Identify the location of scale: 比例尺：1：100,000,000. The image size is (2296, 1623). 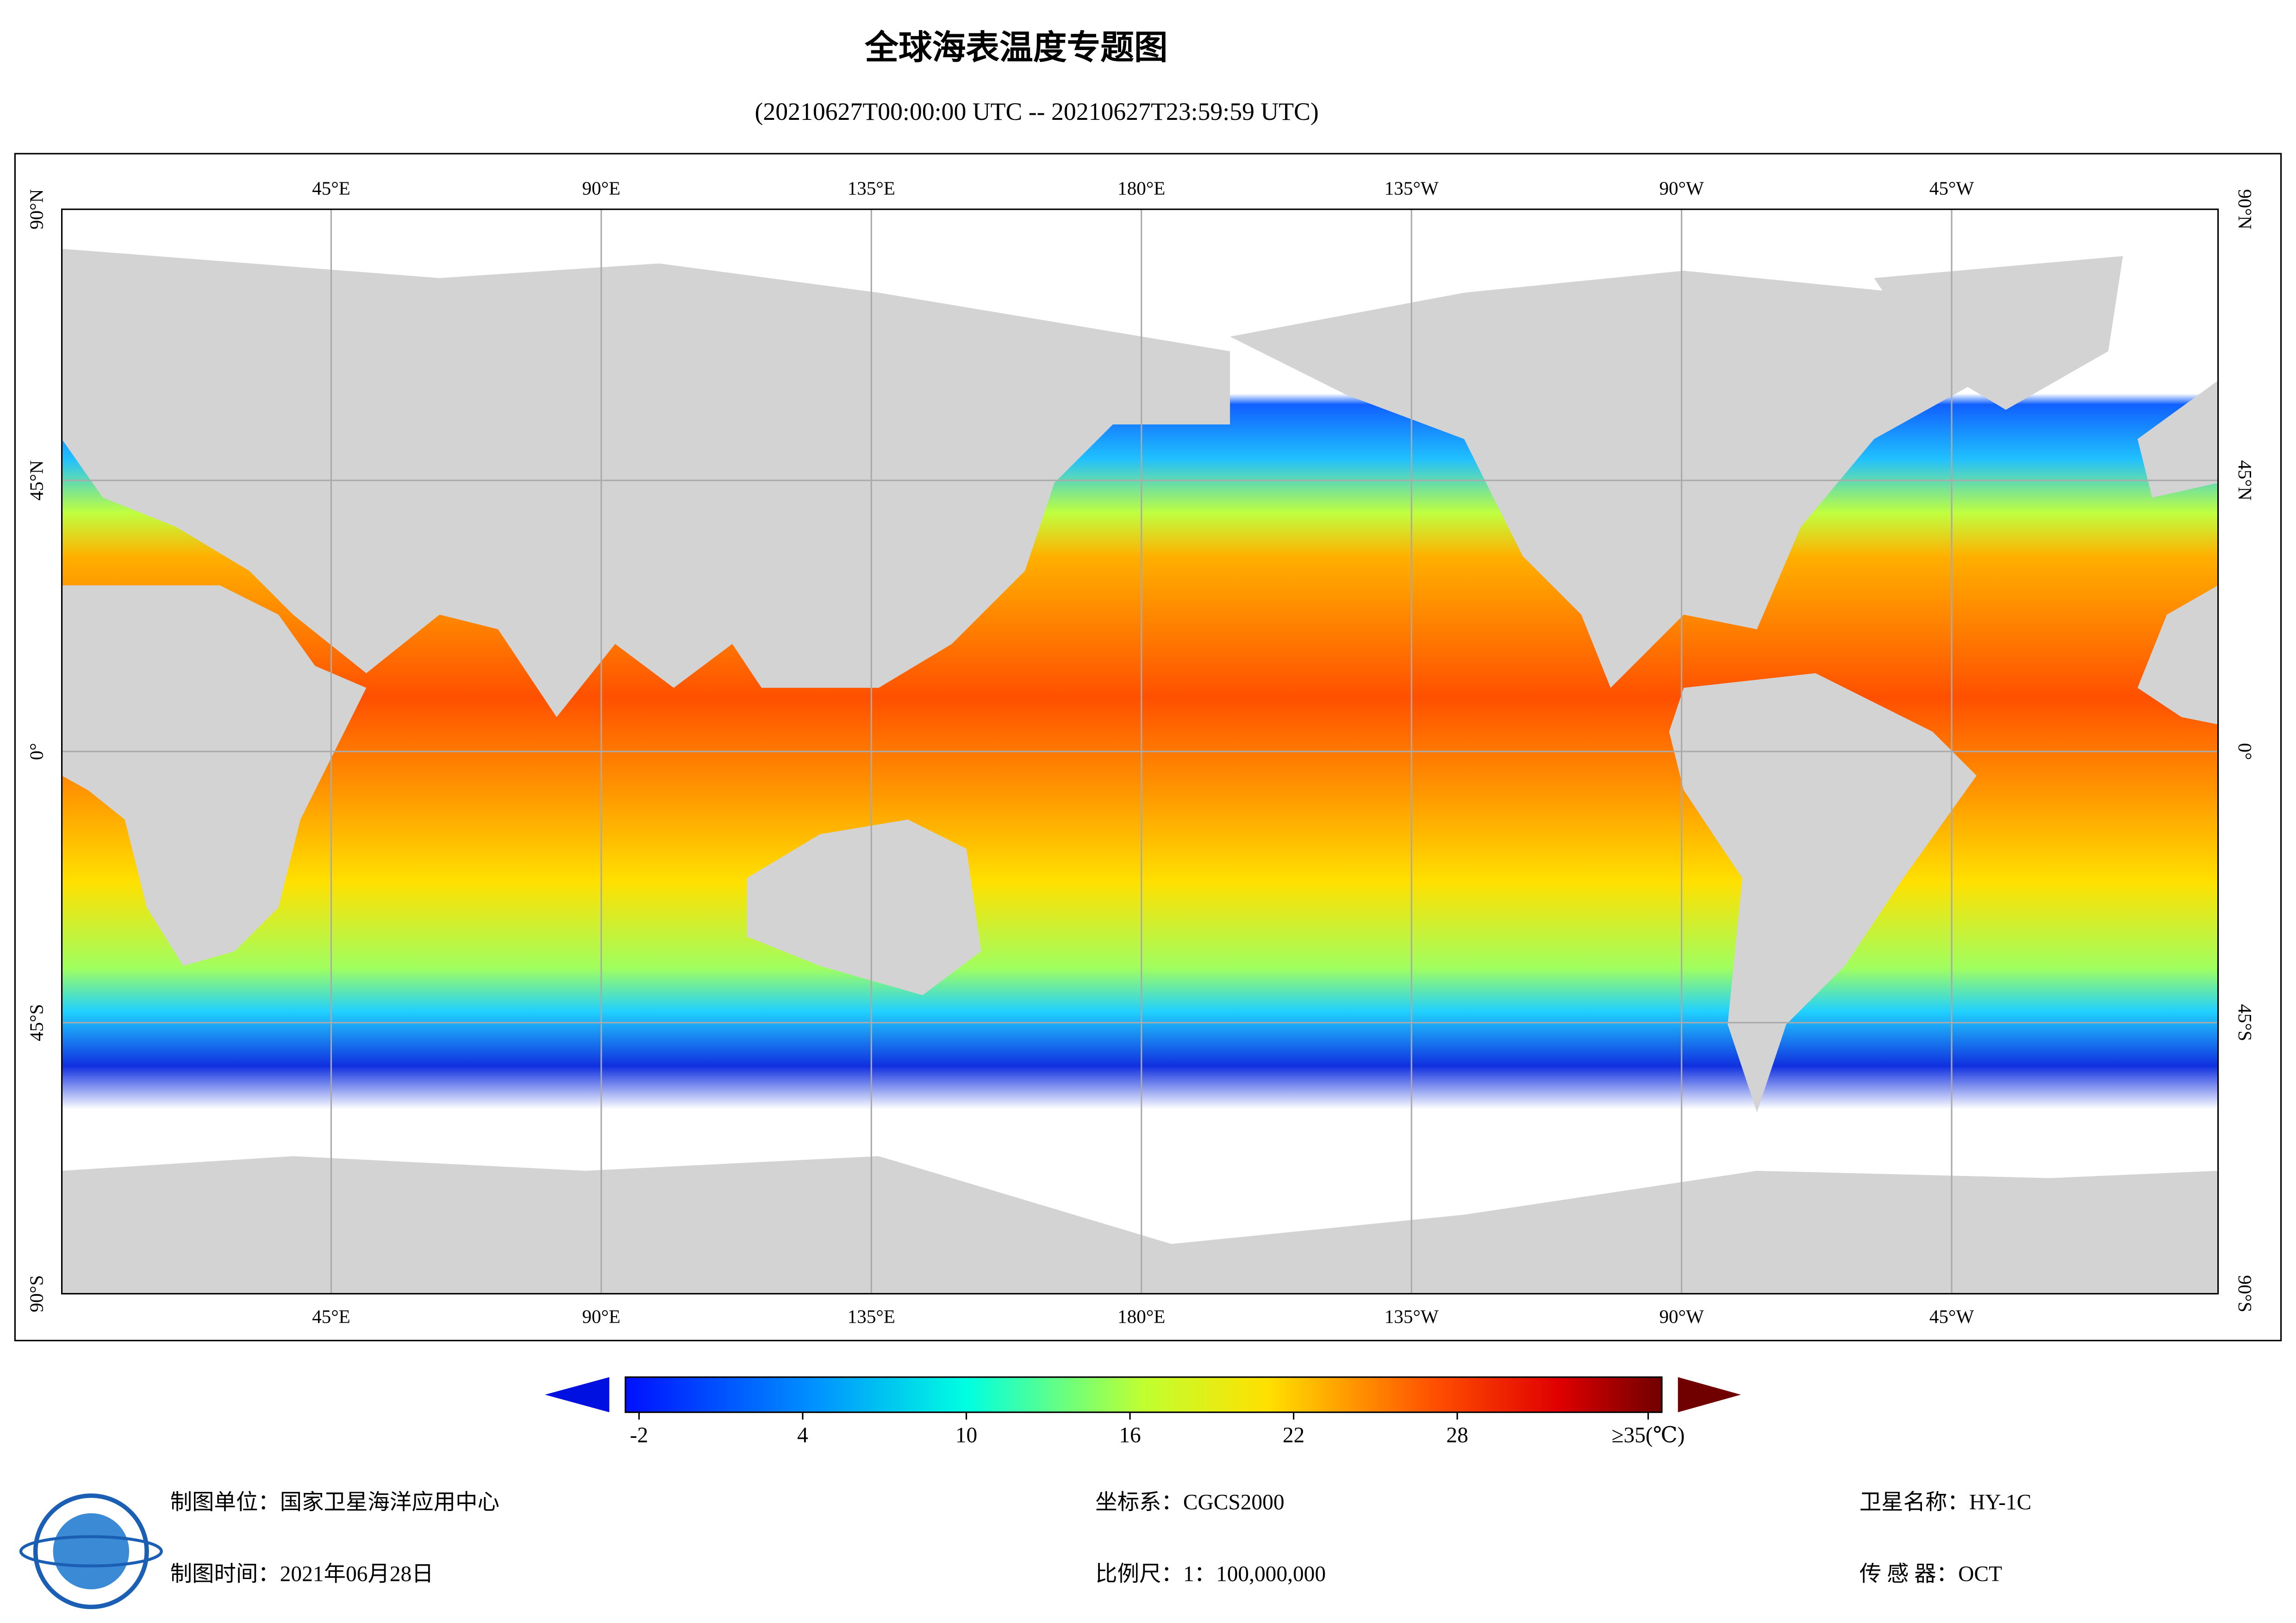
(1210, 1574).